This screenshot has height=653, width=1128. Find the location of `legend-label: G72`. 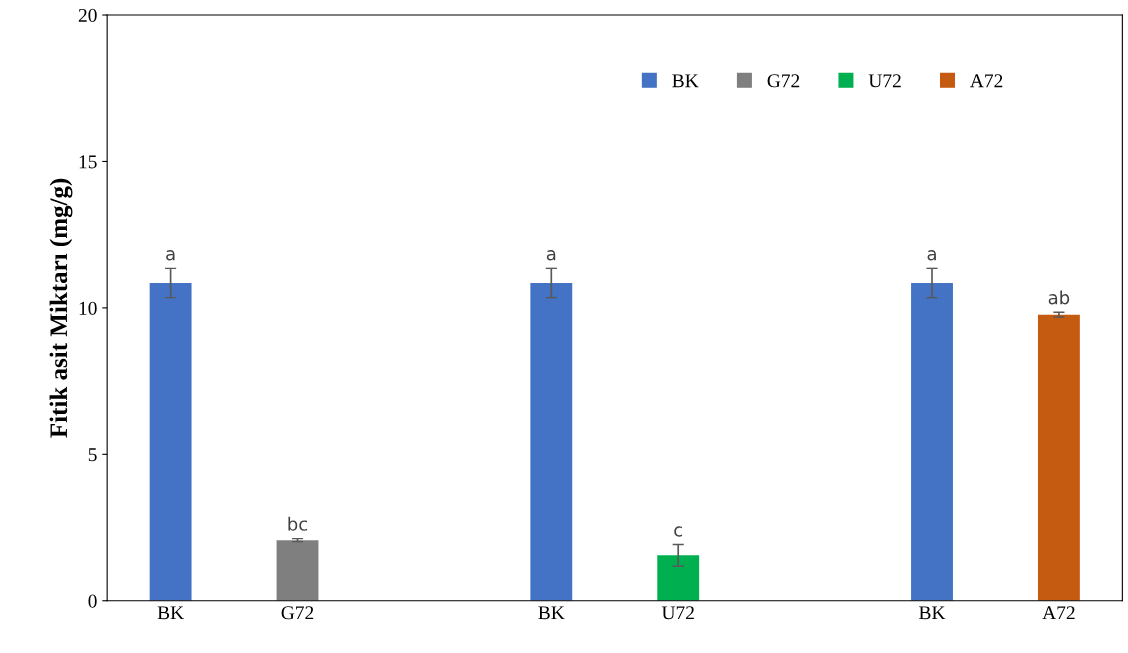

legend-label: G72 is located at coordinates (783, 81).